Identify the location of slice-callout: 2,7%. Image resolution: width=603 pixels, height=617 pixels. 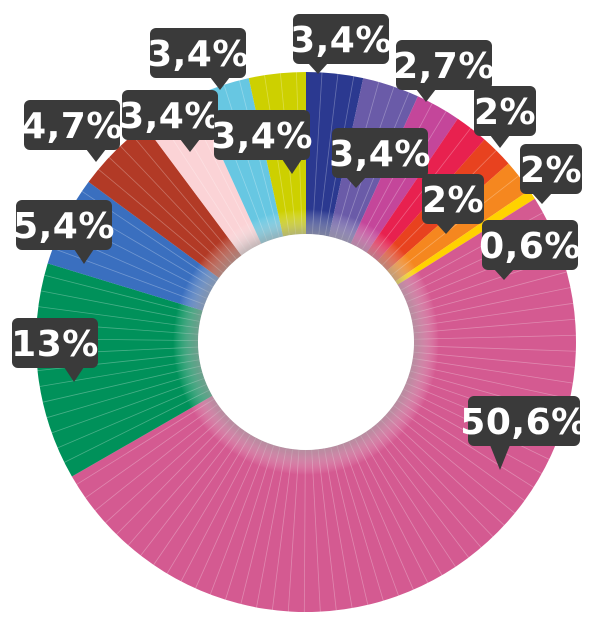
(444, 71).